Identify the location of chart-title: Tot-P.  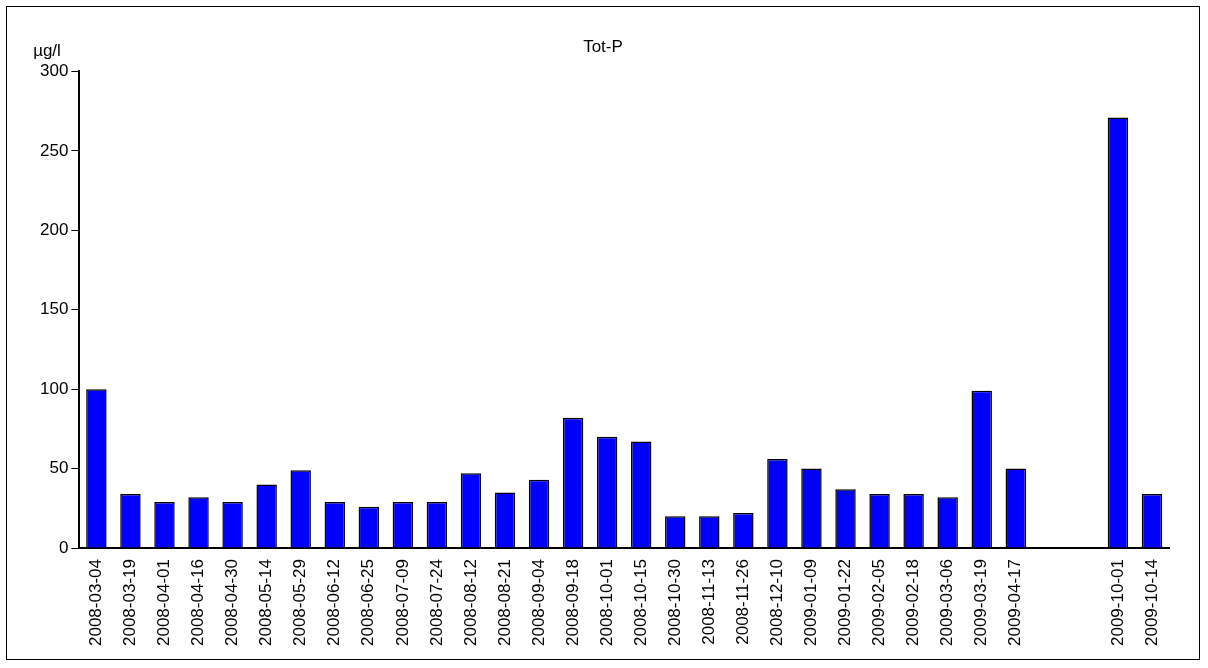
(603, 46).